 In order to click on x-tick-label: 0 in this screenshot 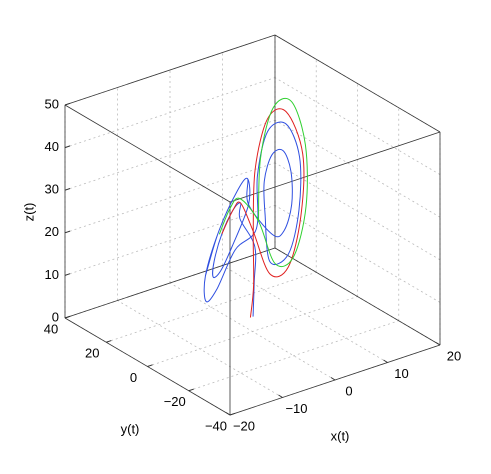, I will do `click(348, 390)`.